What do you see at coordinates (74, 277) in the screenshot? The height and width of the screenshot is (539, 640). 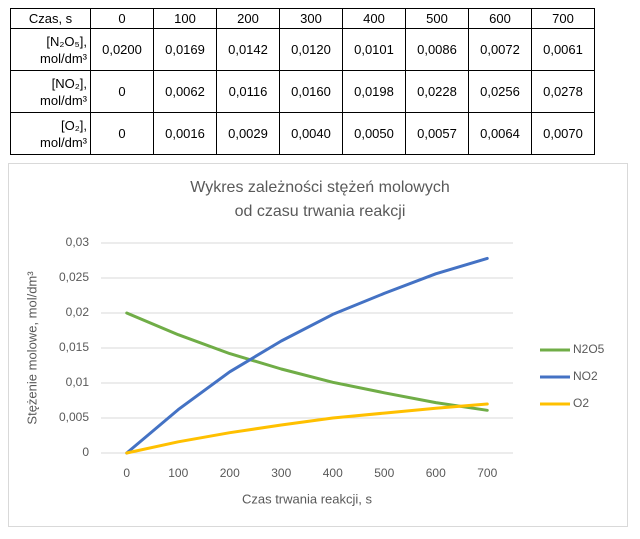 I see `y-tick-label: 0,025` at bounding box center [74, 277].